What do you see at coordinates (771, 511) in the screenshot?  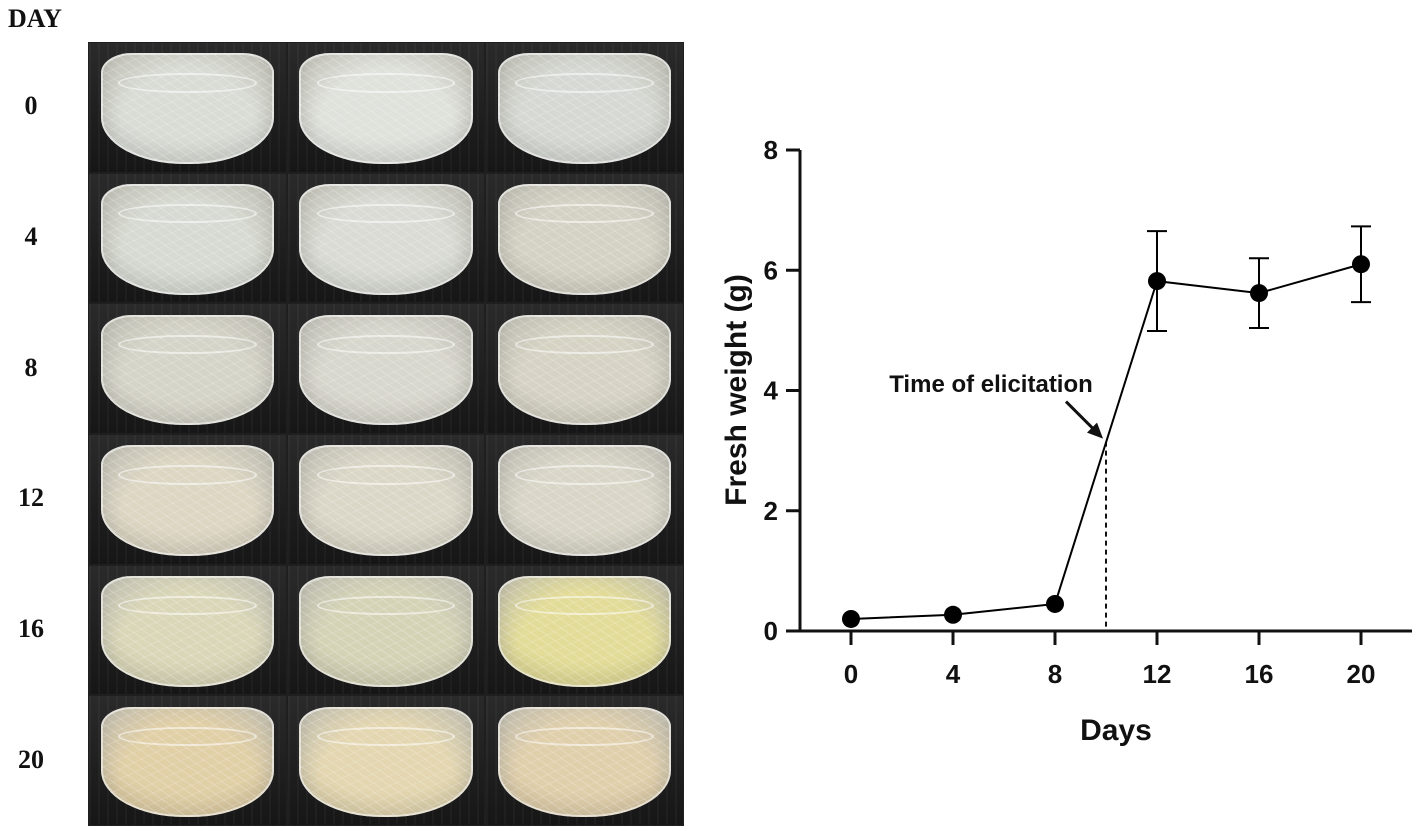 I see `y-tick-label: 2` at bounding box center [771, 511].